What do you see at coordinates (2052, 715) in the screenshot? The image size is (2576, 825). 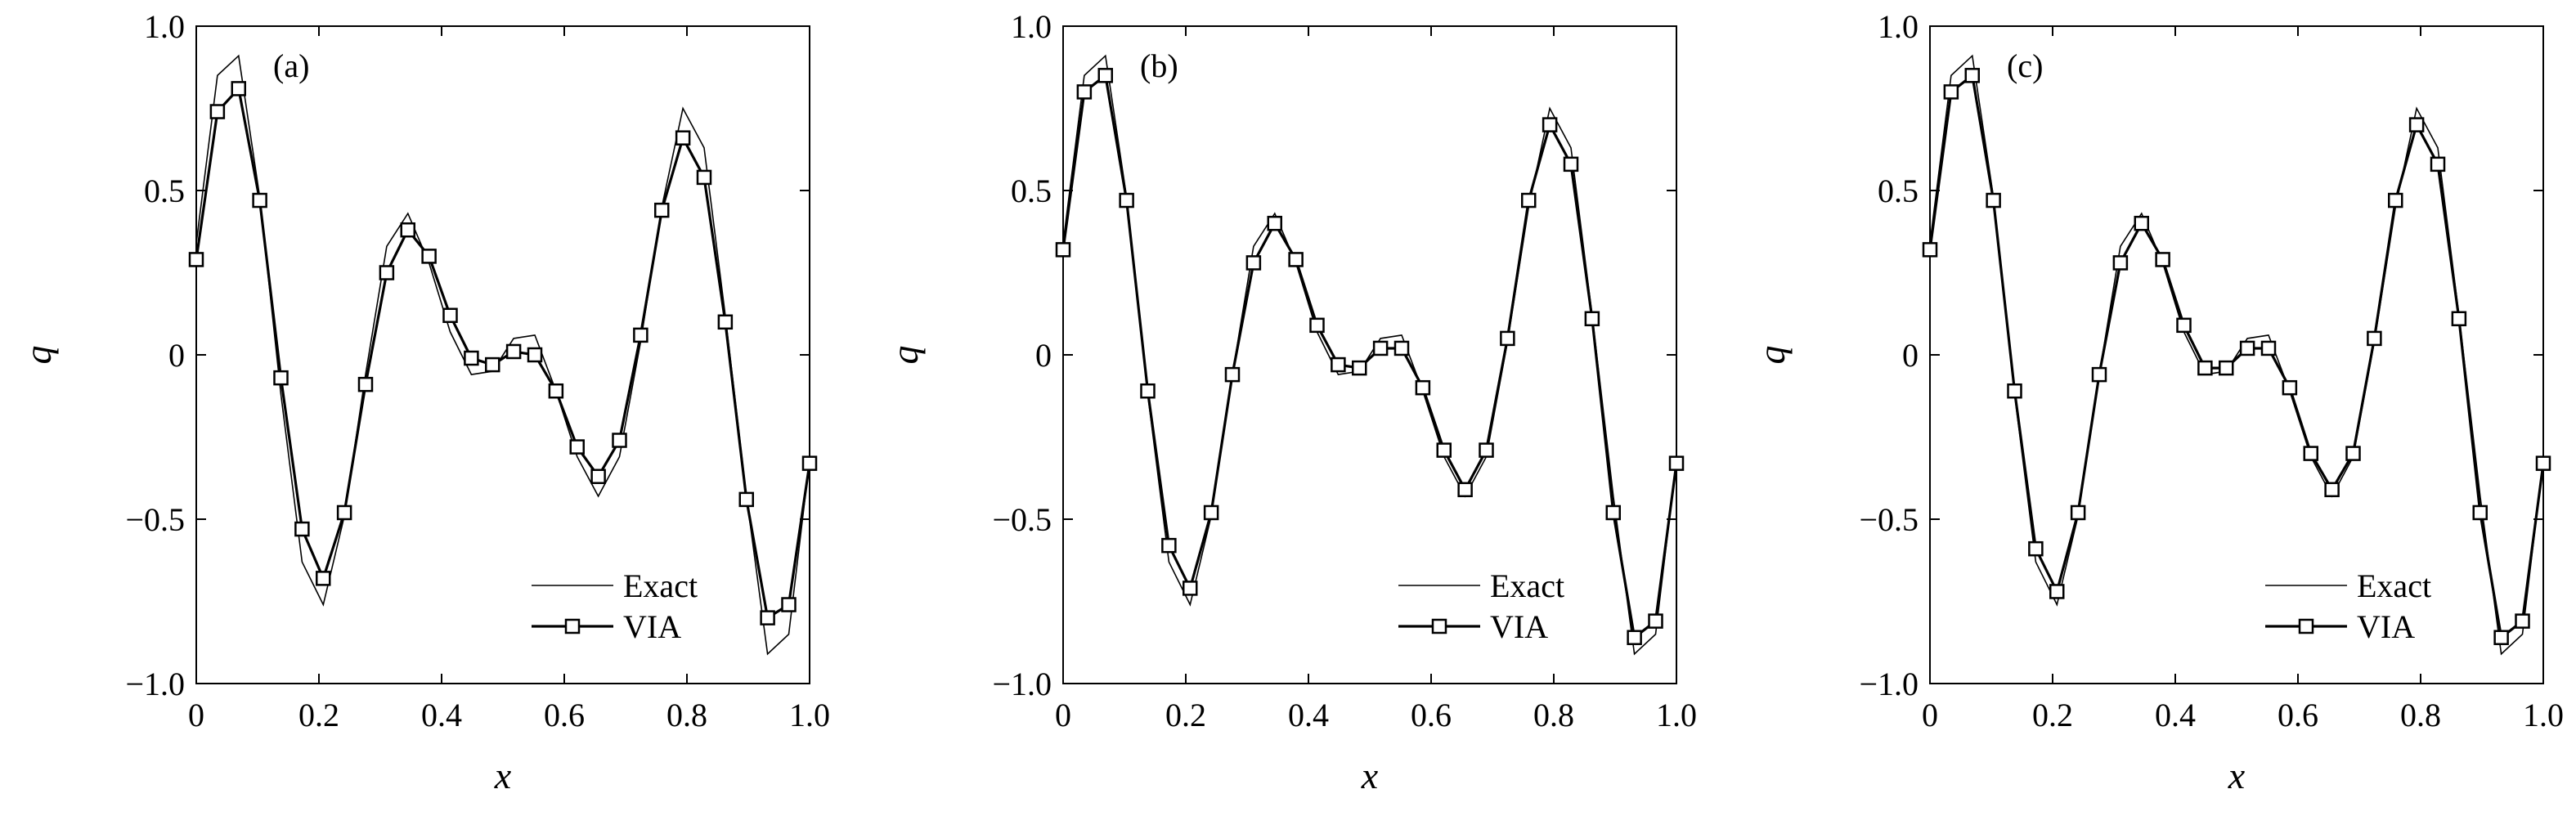 I see `x-tick-label: 0.2` at bounding box center [2052, 715].